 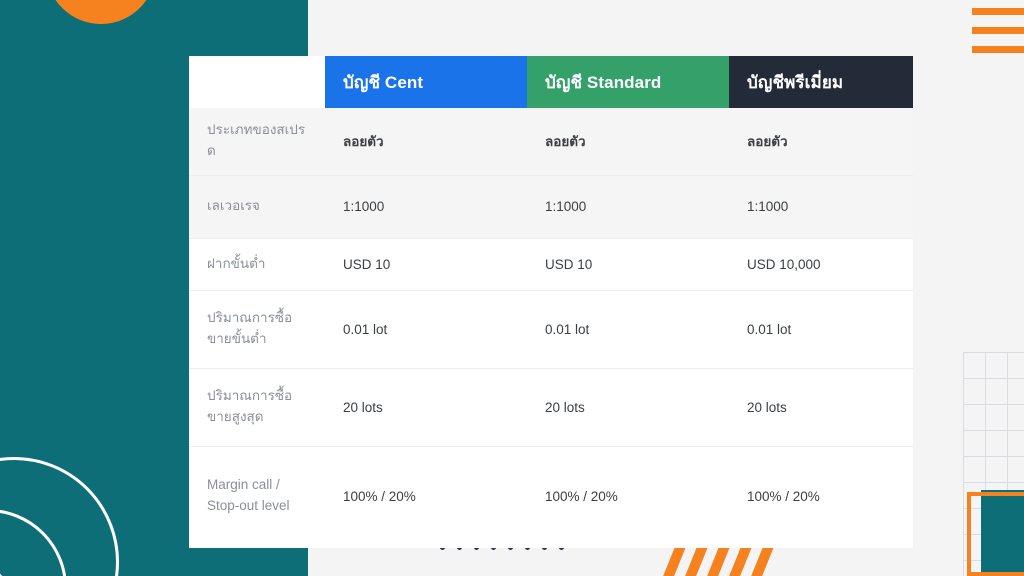 What do you see at coordinates (82, 494) in the screenshot?
I see `concentric-arcs-decoration` at bounding box center [82, 494].